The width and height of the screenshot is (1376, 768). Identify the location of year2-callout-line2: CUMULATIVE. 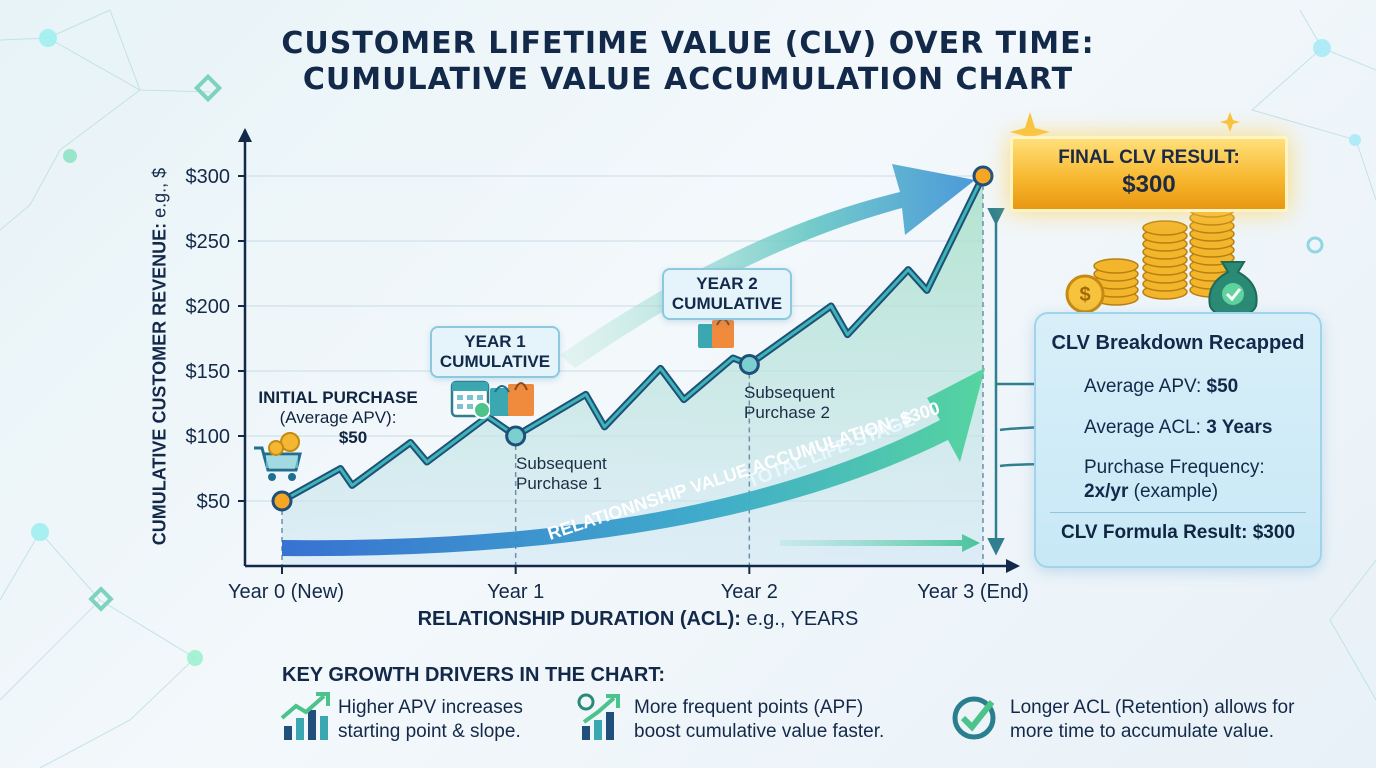
(727, 303).